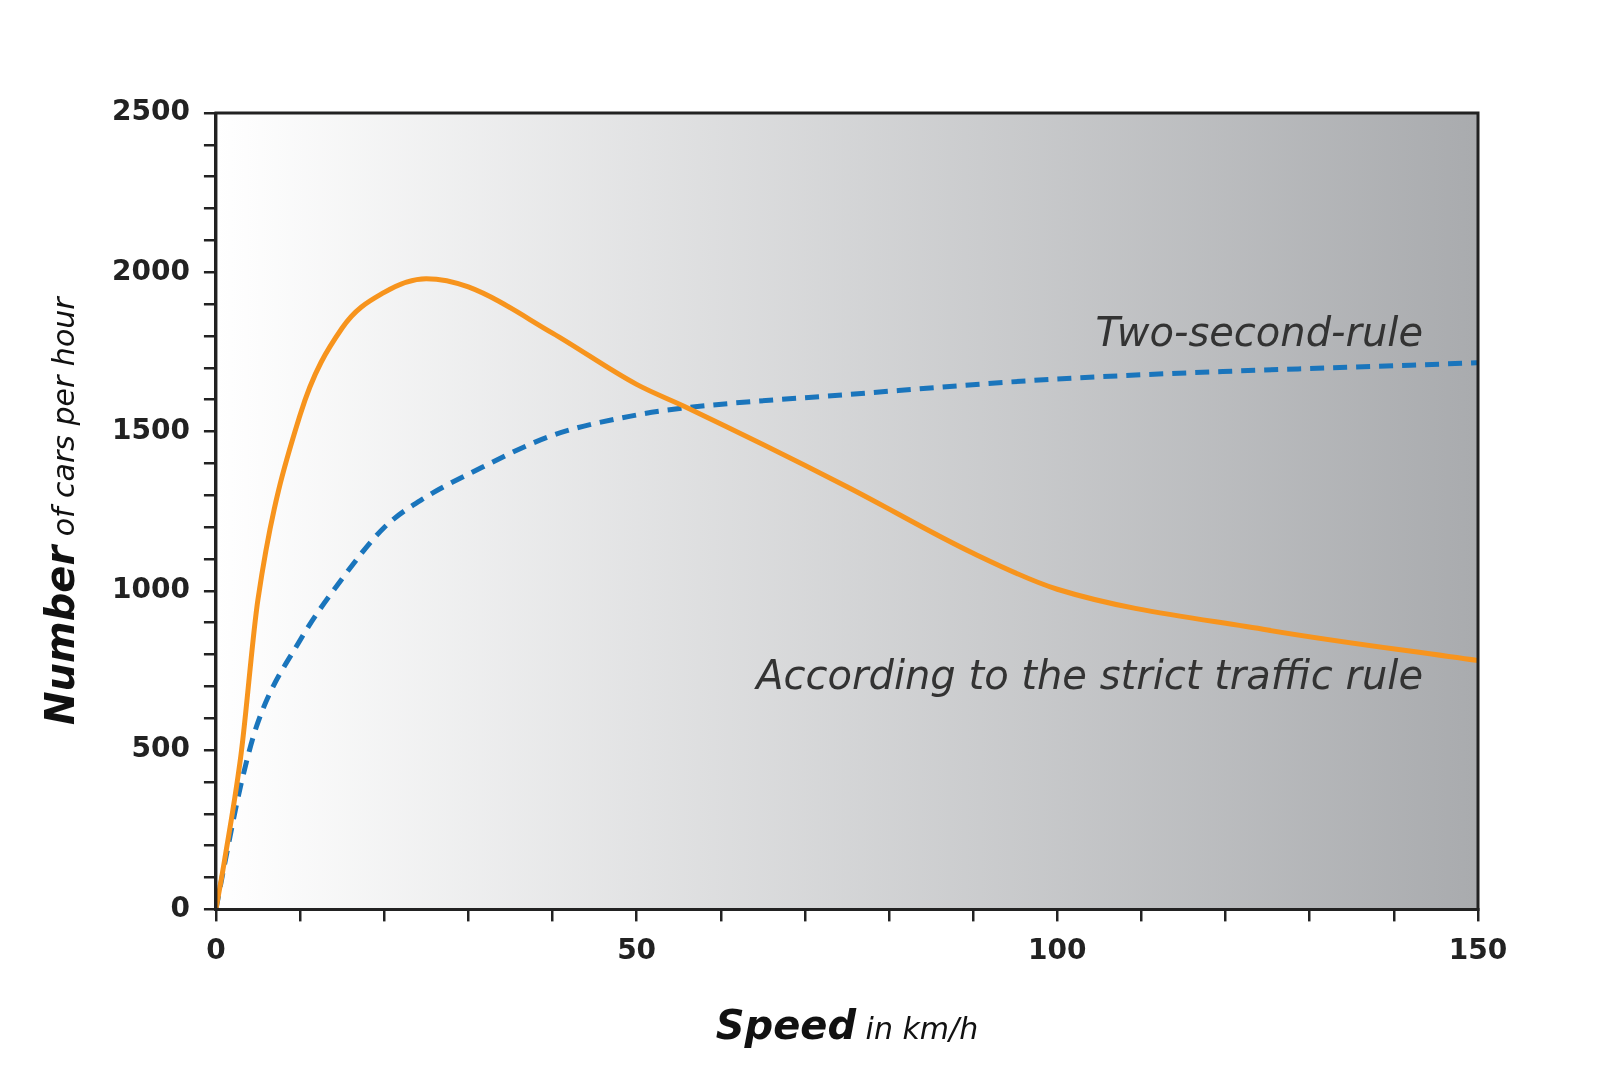 This screenshot has width=1604, height=1067. I want to click on y-tick-label: 2000, so click(150, 270).